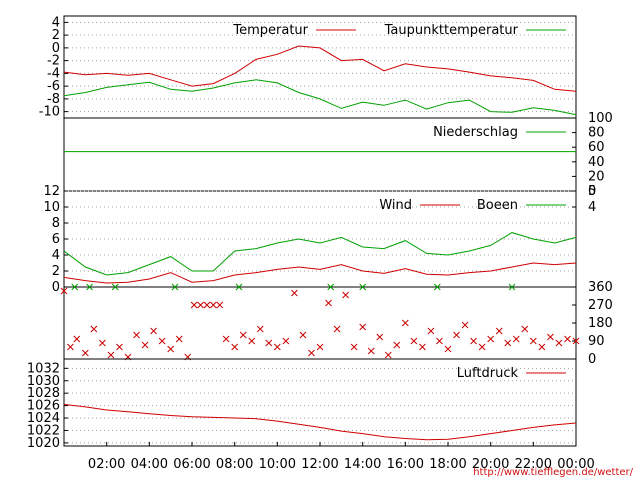  What do you see at coordinates (575, 464) in the screenshot?
I see `x-tick-label: 00:00` at bounding box center [575, 464].